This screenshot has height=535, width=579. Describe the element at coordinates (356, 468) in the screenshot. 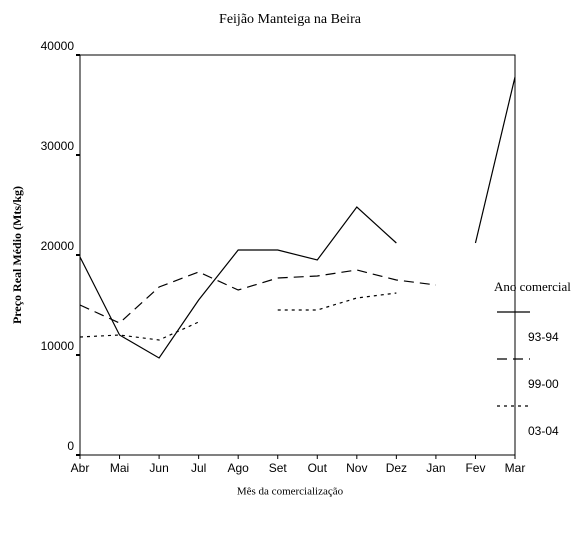

I see `x-tick-label: Nov` at that location.